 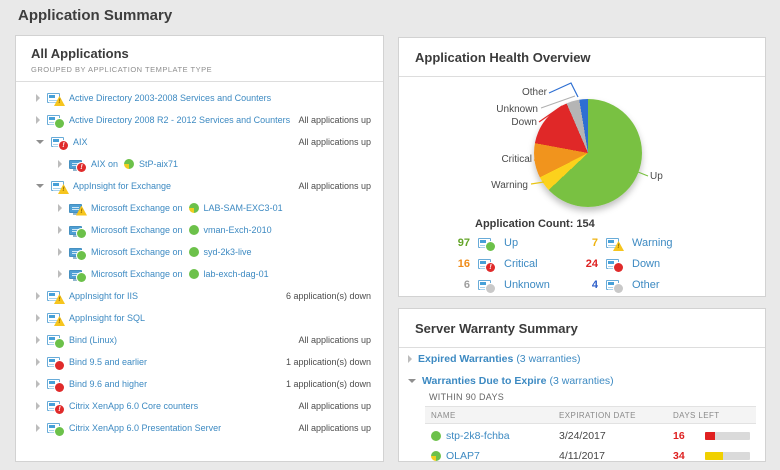 I want to click on application-link: Bind 9.6 and higher, so click(x=108, y=384).